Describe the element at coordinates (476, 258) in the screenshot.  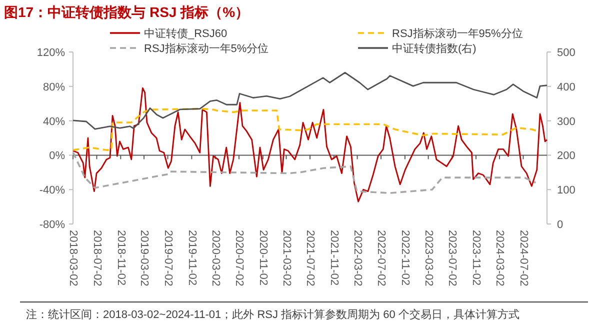
I see `x-tick-label: 2023-11-02` at that location.